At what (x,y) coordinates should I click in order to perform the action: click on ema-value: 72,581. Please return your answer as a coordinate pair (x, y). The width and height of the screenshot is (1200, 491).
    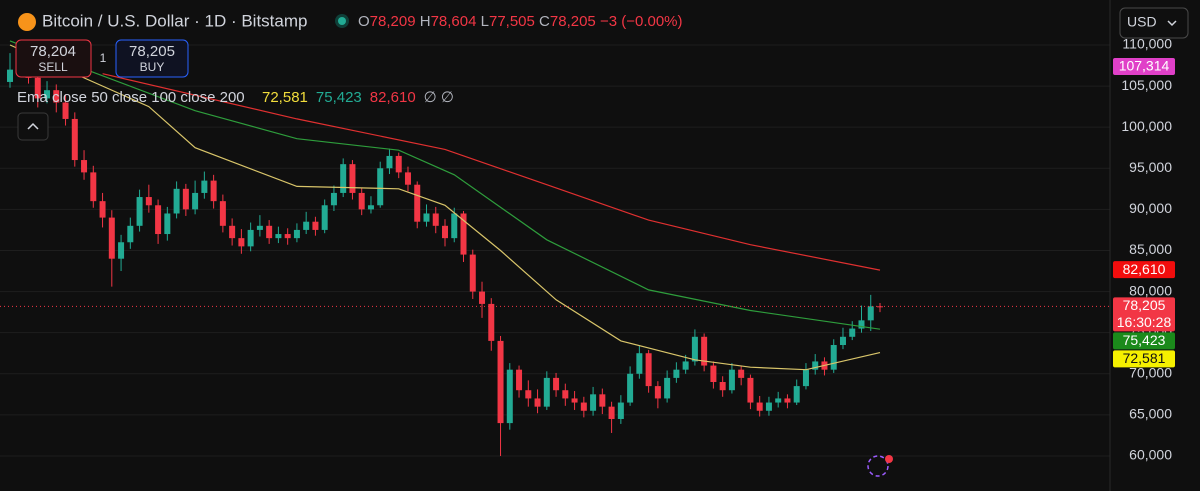
    Looking at the image, I should click on (285, 97).